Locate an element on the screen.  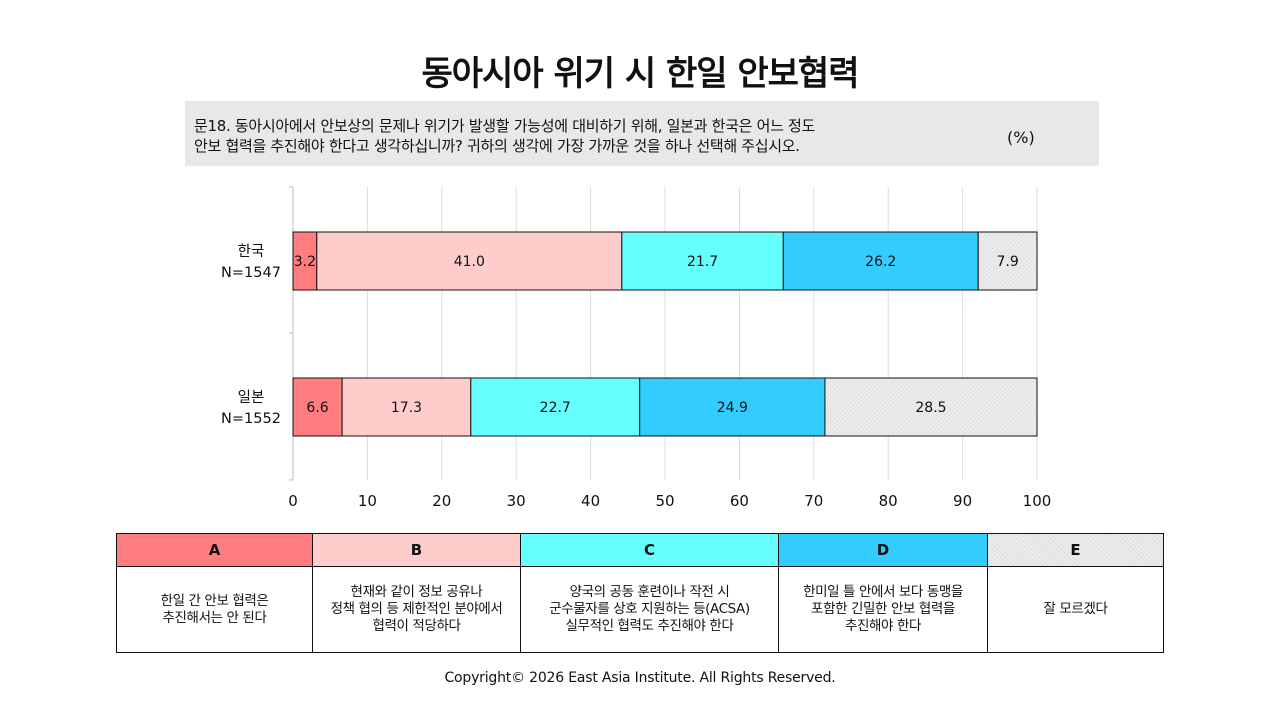
x-tick-label: 10 is located at coordinates (367, 501).